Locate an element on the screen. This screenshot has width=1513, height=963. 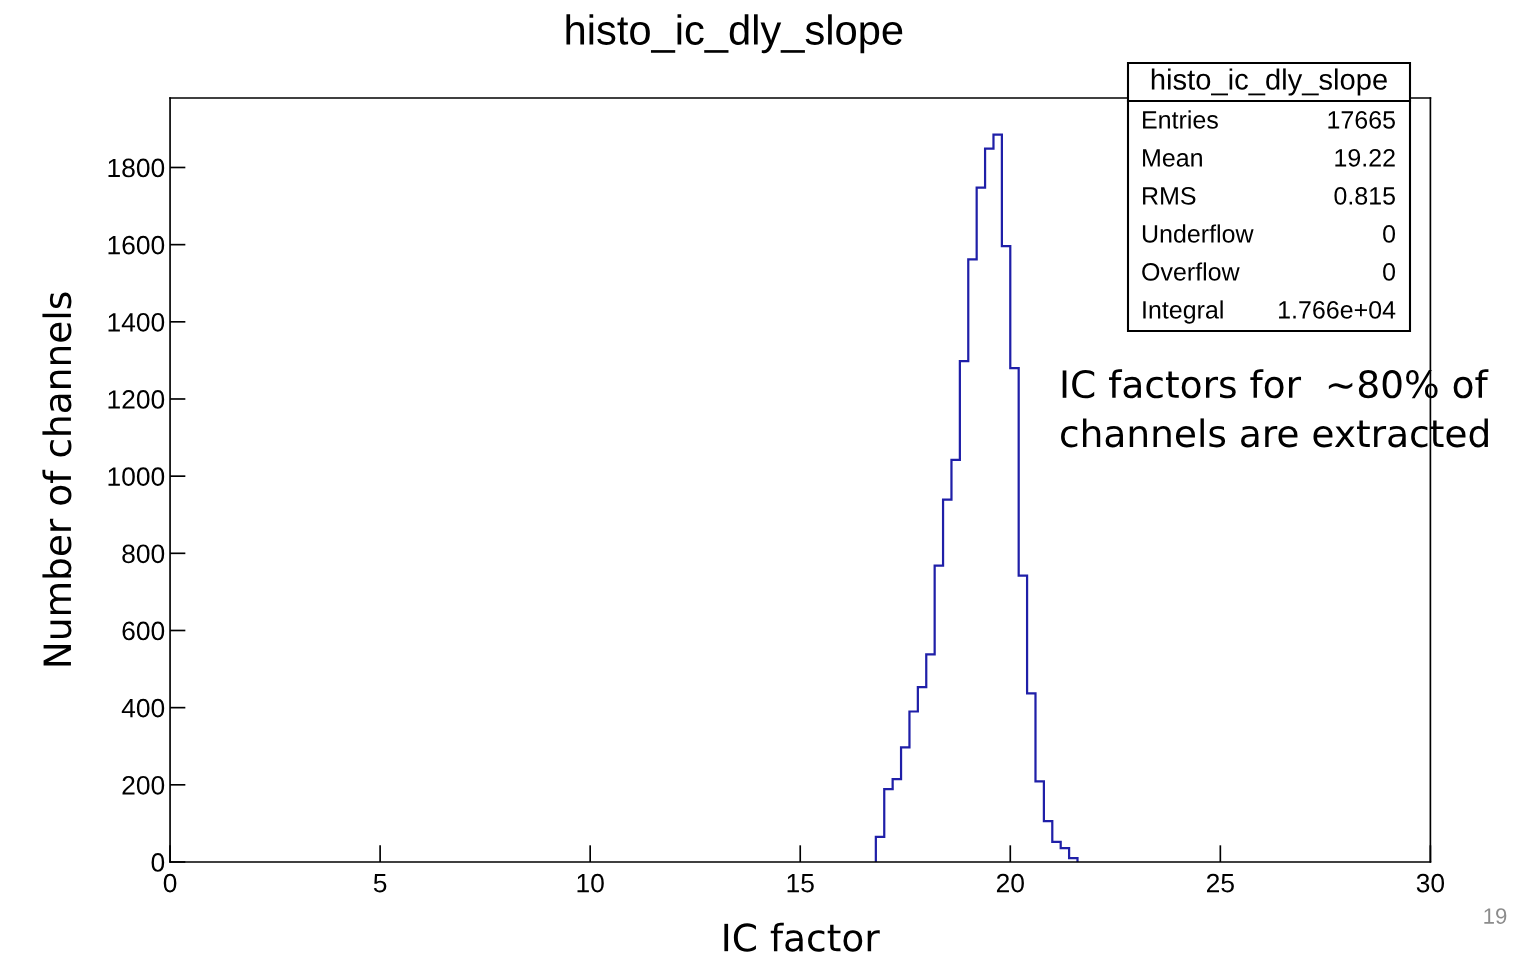
annotation: 17665 is located at coordinates (1361, 120).